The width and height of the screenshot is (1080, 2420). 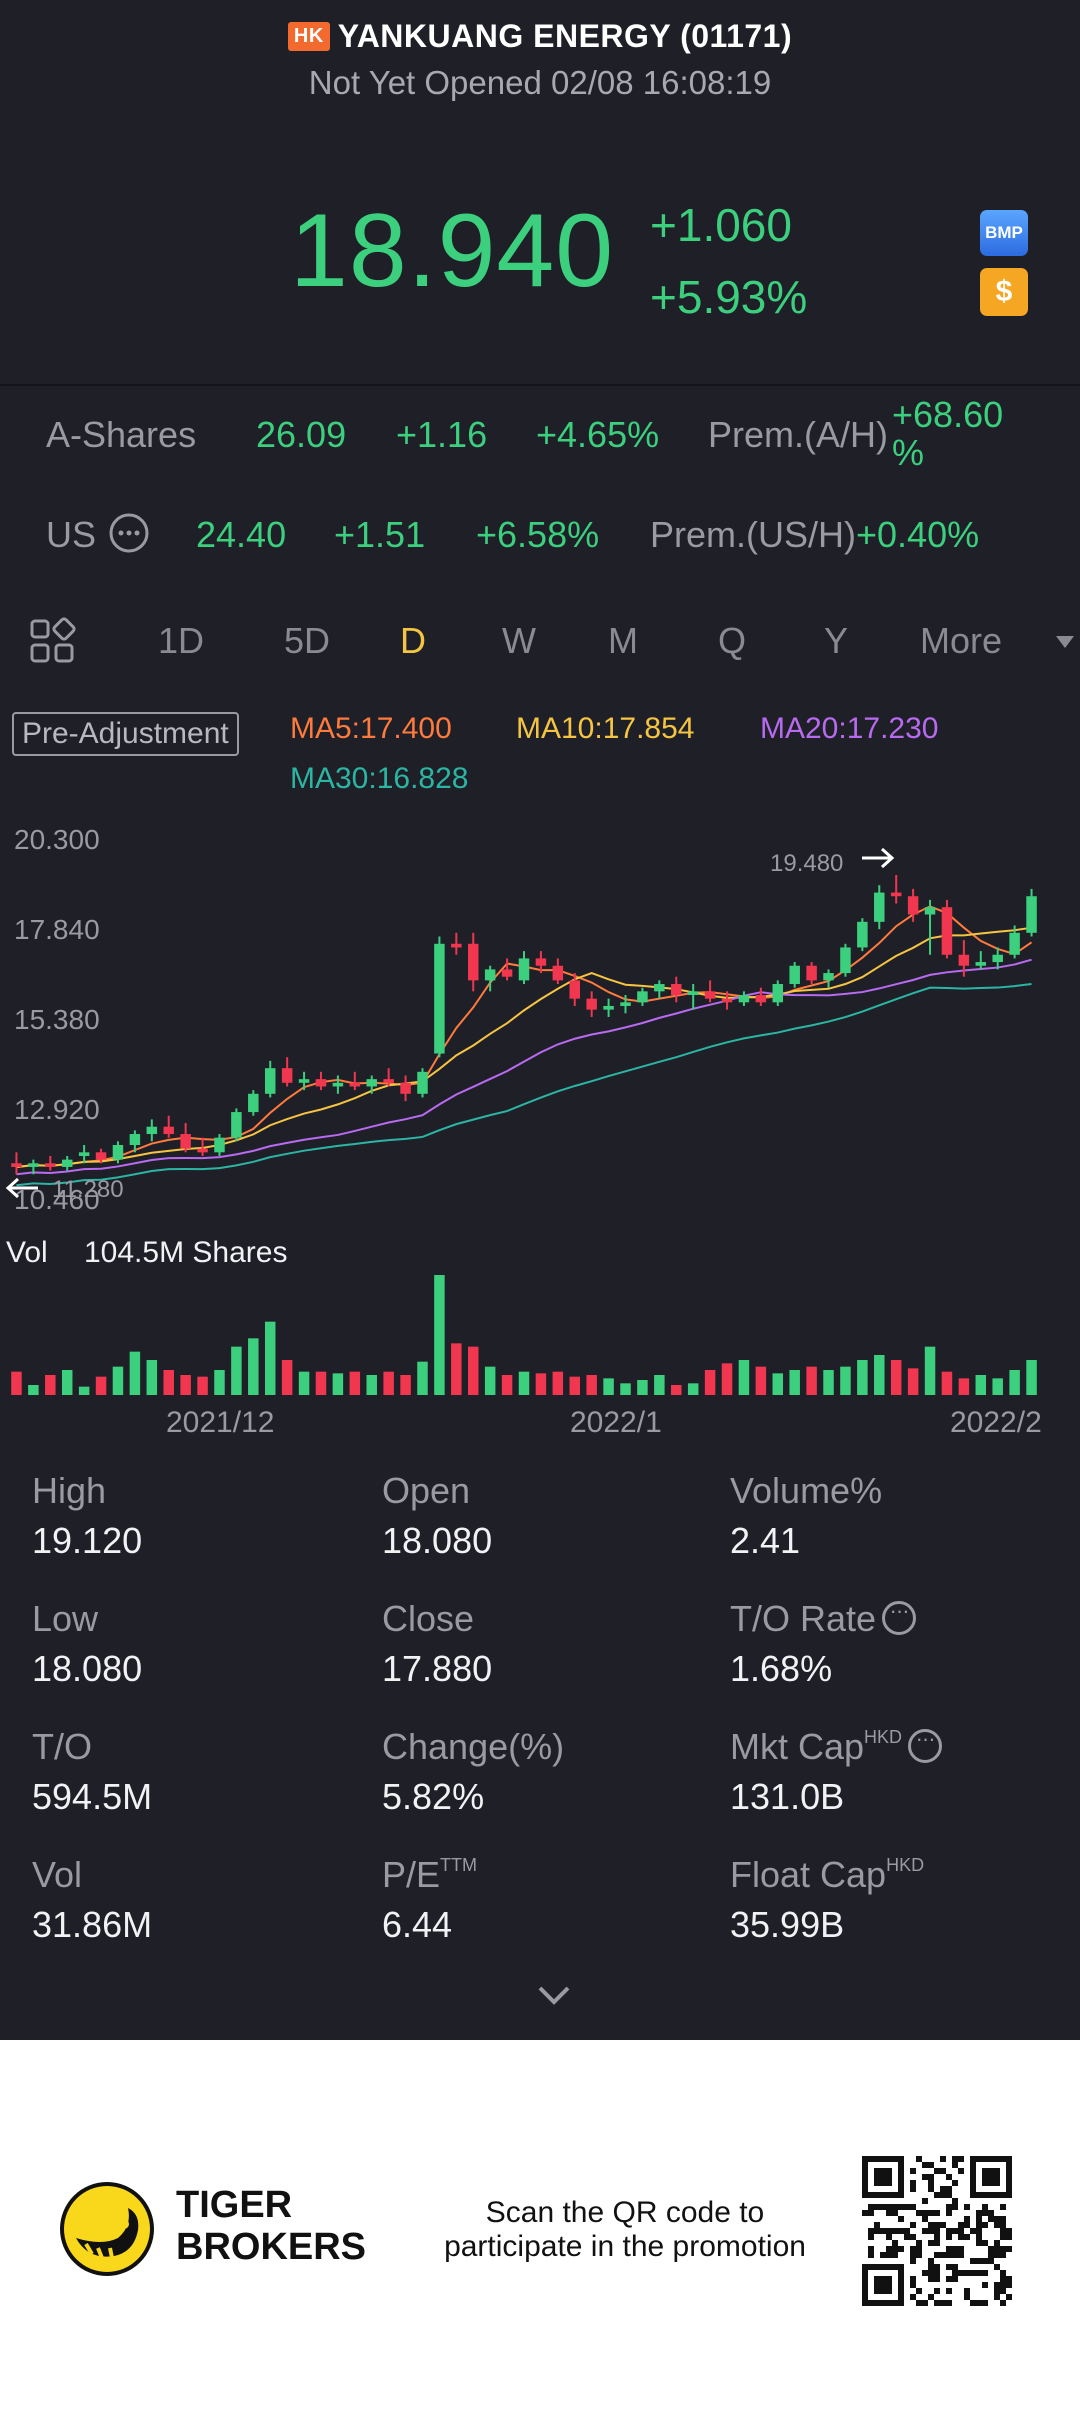 I want to click on tab-5d: 5D, so click(x=307, y=640).